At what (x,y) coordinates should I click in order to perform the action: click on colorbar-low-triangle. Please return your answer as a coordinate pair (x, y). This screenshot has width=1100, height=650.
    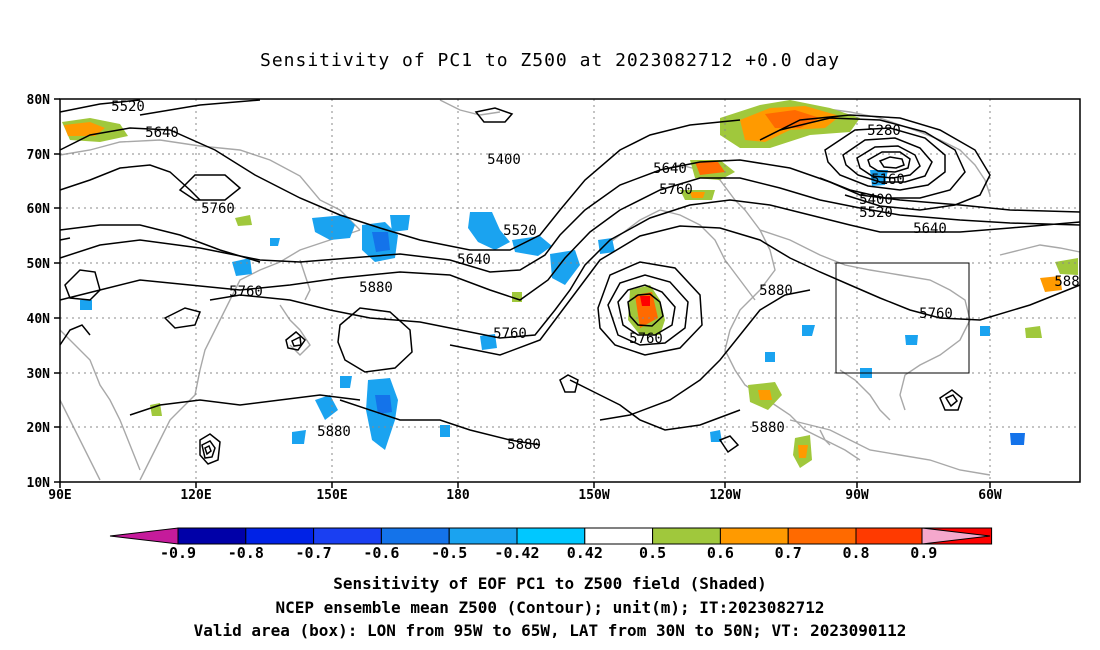
    Looking at the image, I should click on (144, 536).